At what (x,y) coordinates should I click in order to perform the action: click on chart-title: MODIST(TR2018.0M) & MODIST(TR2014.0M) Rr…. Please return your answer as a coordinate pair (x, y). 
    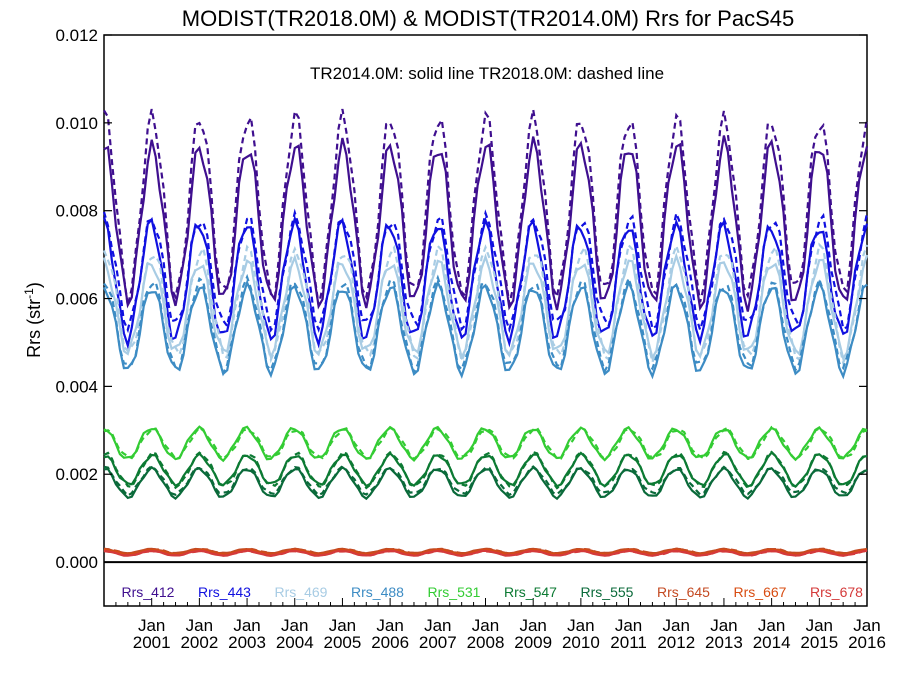
    Looking at the image, I should click on (488, 18).